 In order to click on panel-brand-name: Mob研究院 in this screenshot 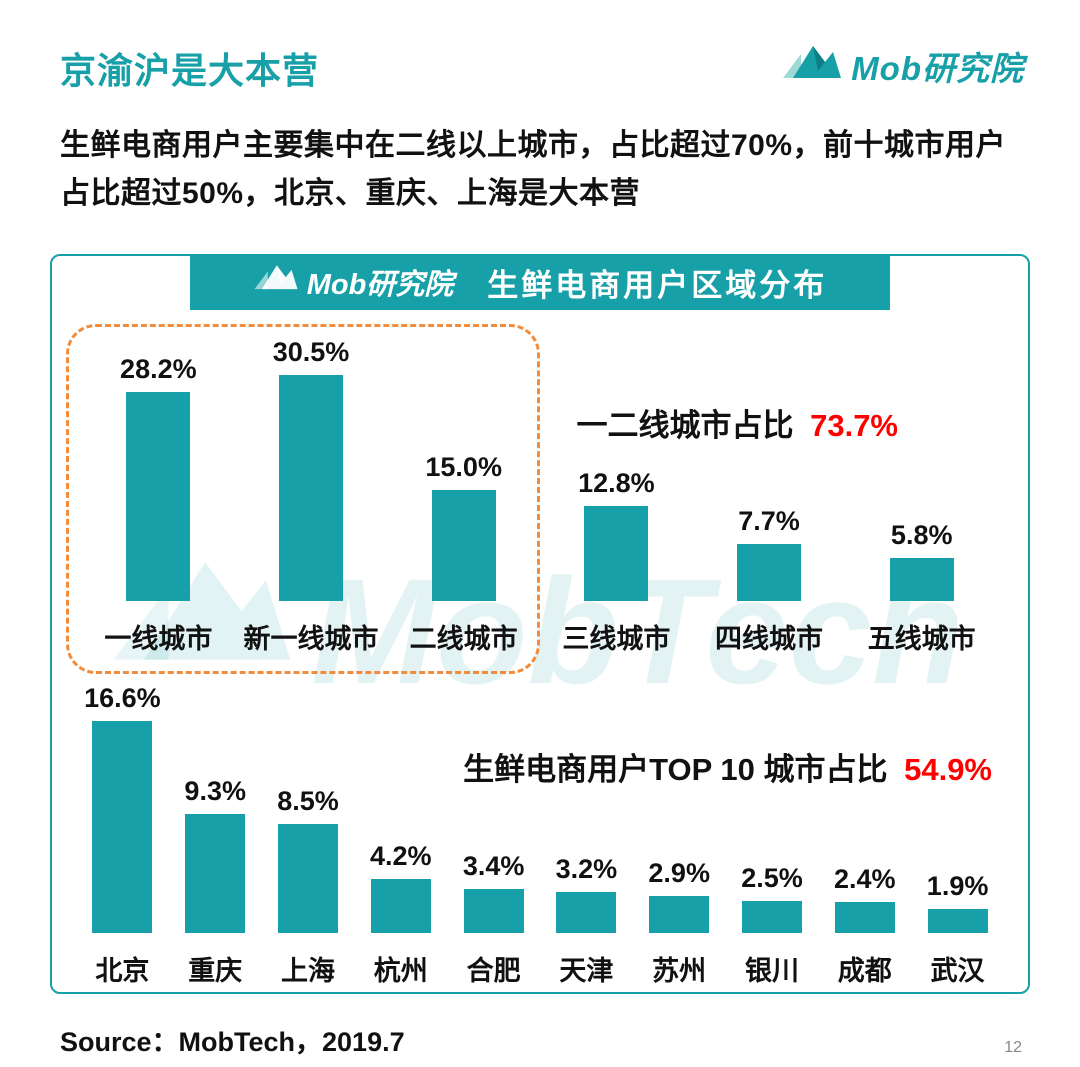, I will do `click(380, 285)`.